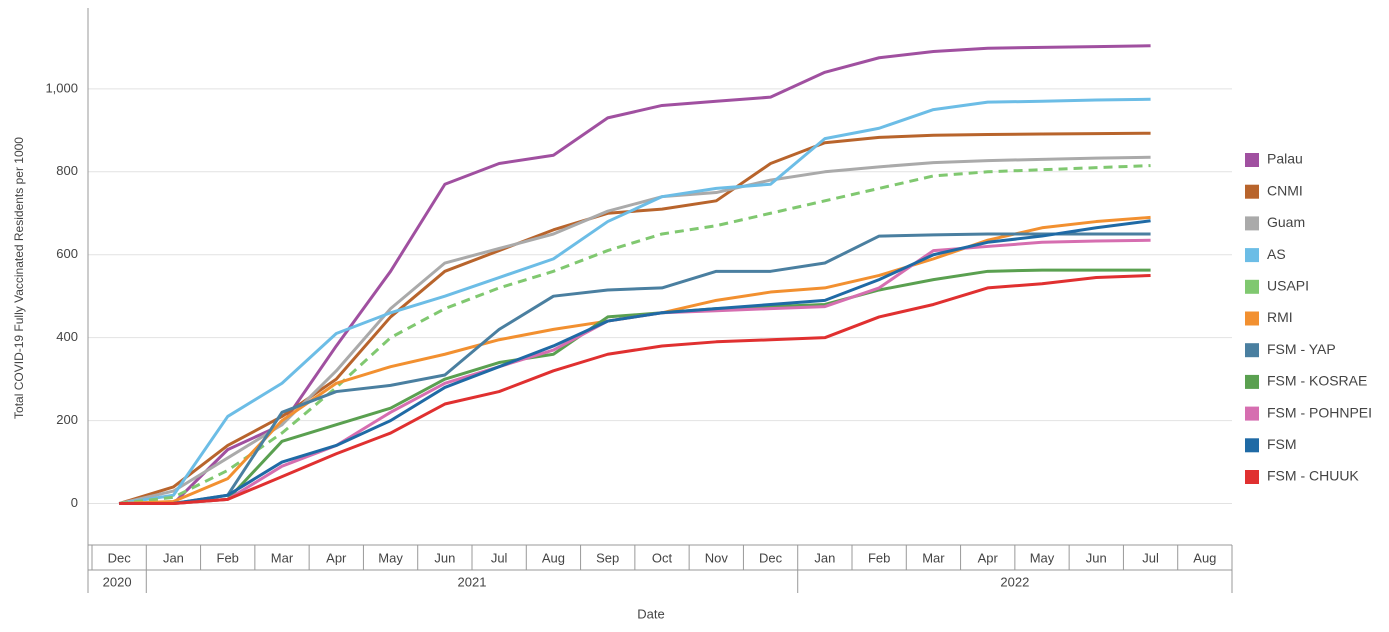 The height and width of the screenshot is (632, 1389). I want to click on y-tick-label: 200, so click(67, 419).